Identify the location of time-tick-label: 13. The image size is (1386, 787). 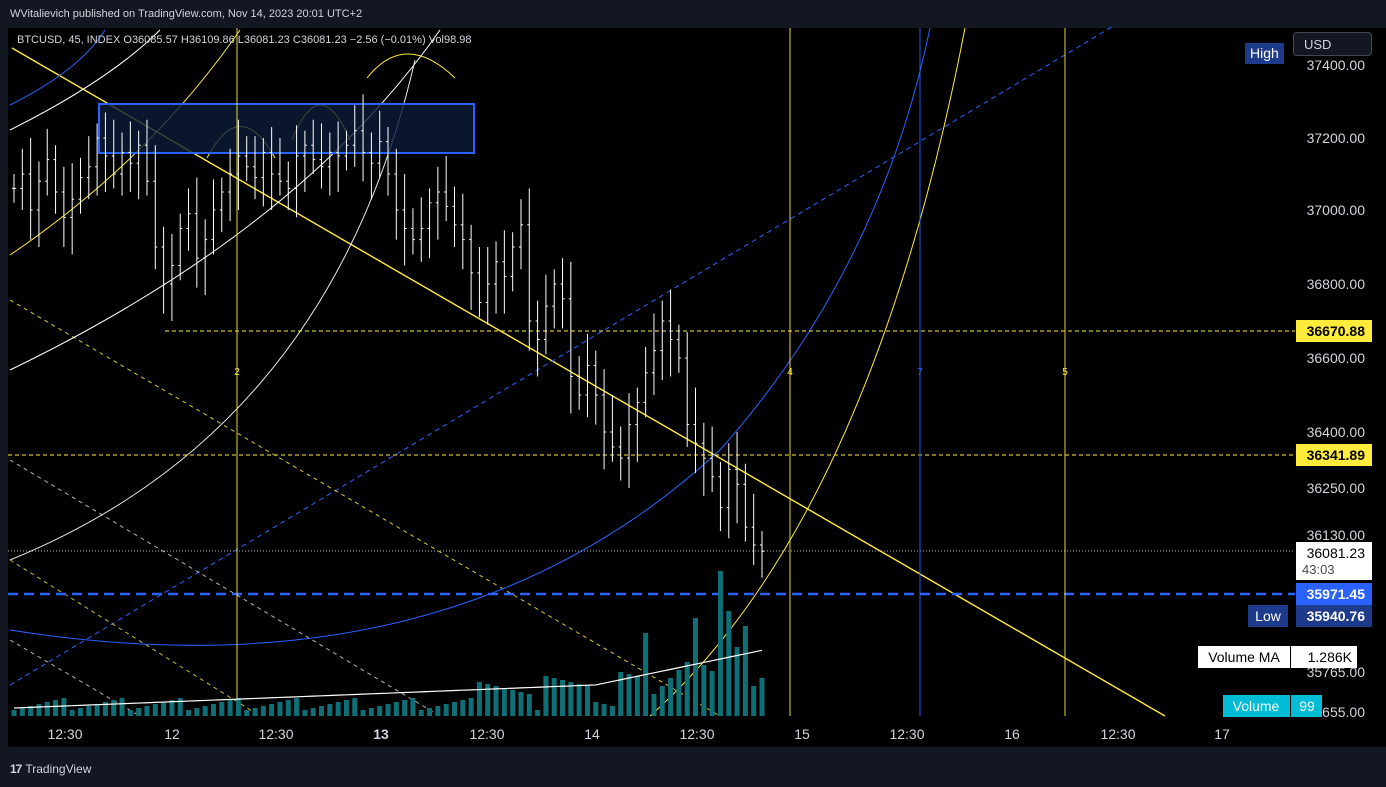
(381, 734).